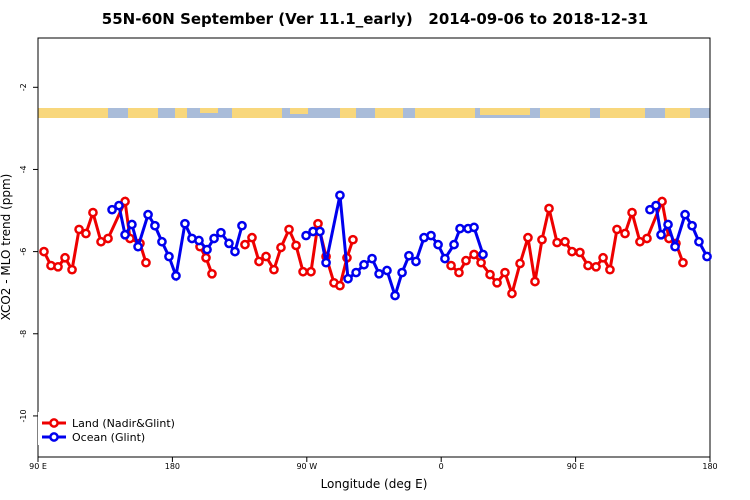 The height and width of the screenshot is (500, 750). What do you see at coordinates (108, 437) in the screenshot?
I see `legend-label: Ocean (Glint)` at bounding box center [108, 437].